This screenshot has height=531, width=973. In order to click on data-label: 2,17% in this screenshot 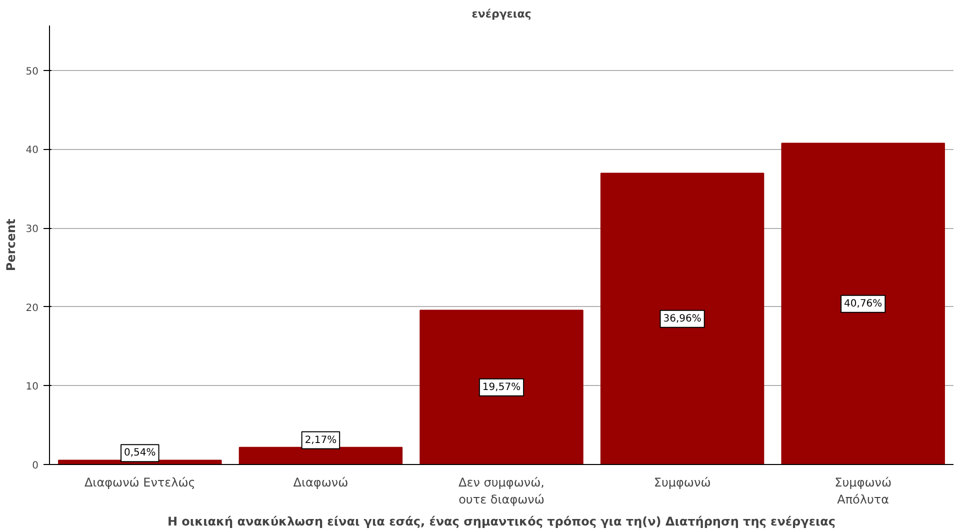, I will do `click(320, 440)`.